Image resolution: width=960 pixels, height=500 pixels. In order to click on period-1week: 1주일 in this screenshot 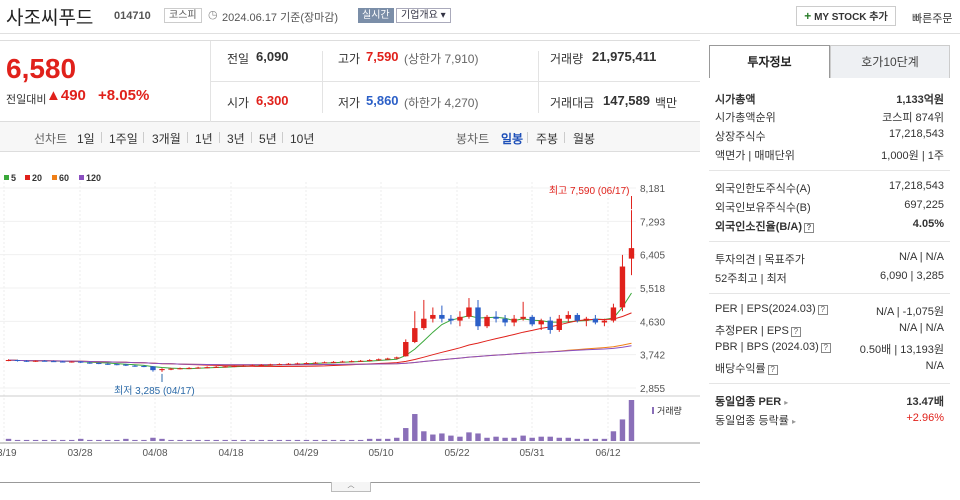, I will do `click(123, 139)`.